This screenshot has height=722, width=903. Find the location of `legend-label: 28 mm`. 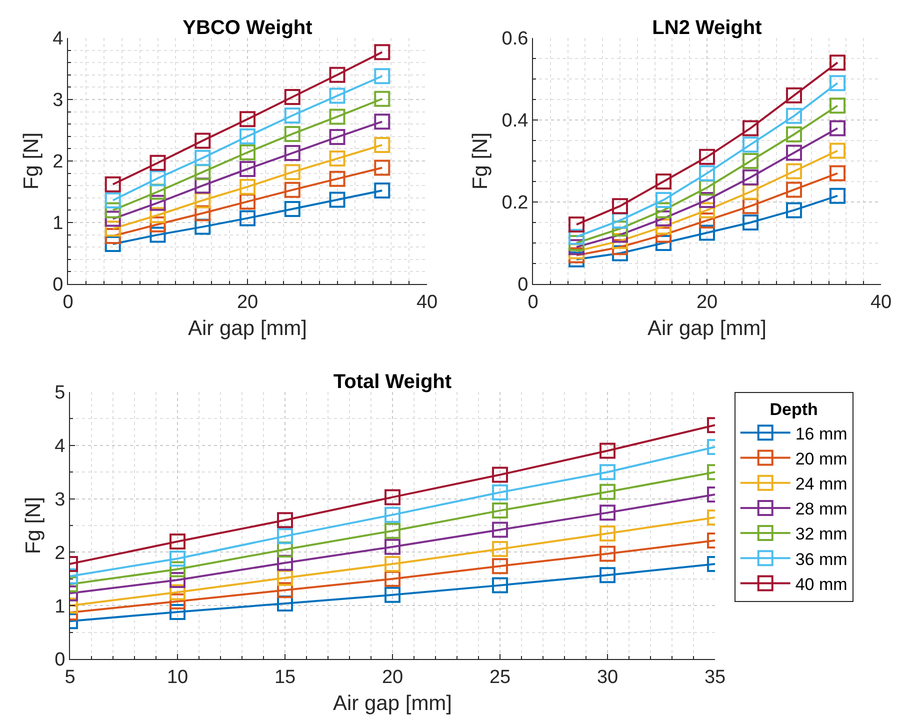

legend-label: 28 mm is located at coordinates (821, 509).